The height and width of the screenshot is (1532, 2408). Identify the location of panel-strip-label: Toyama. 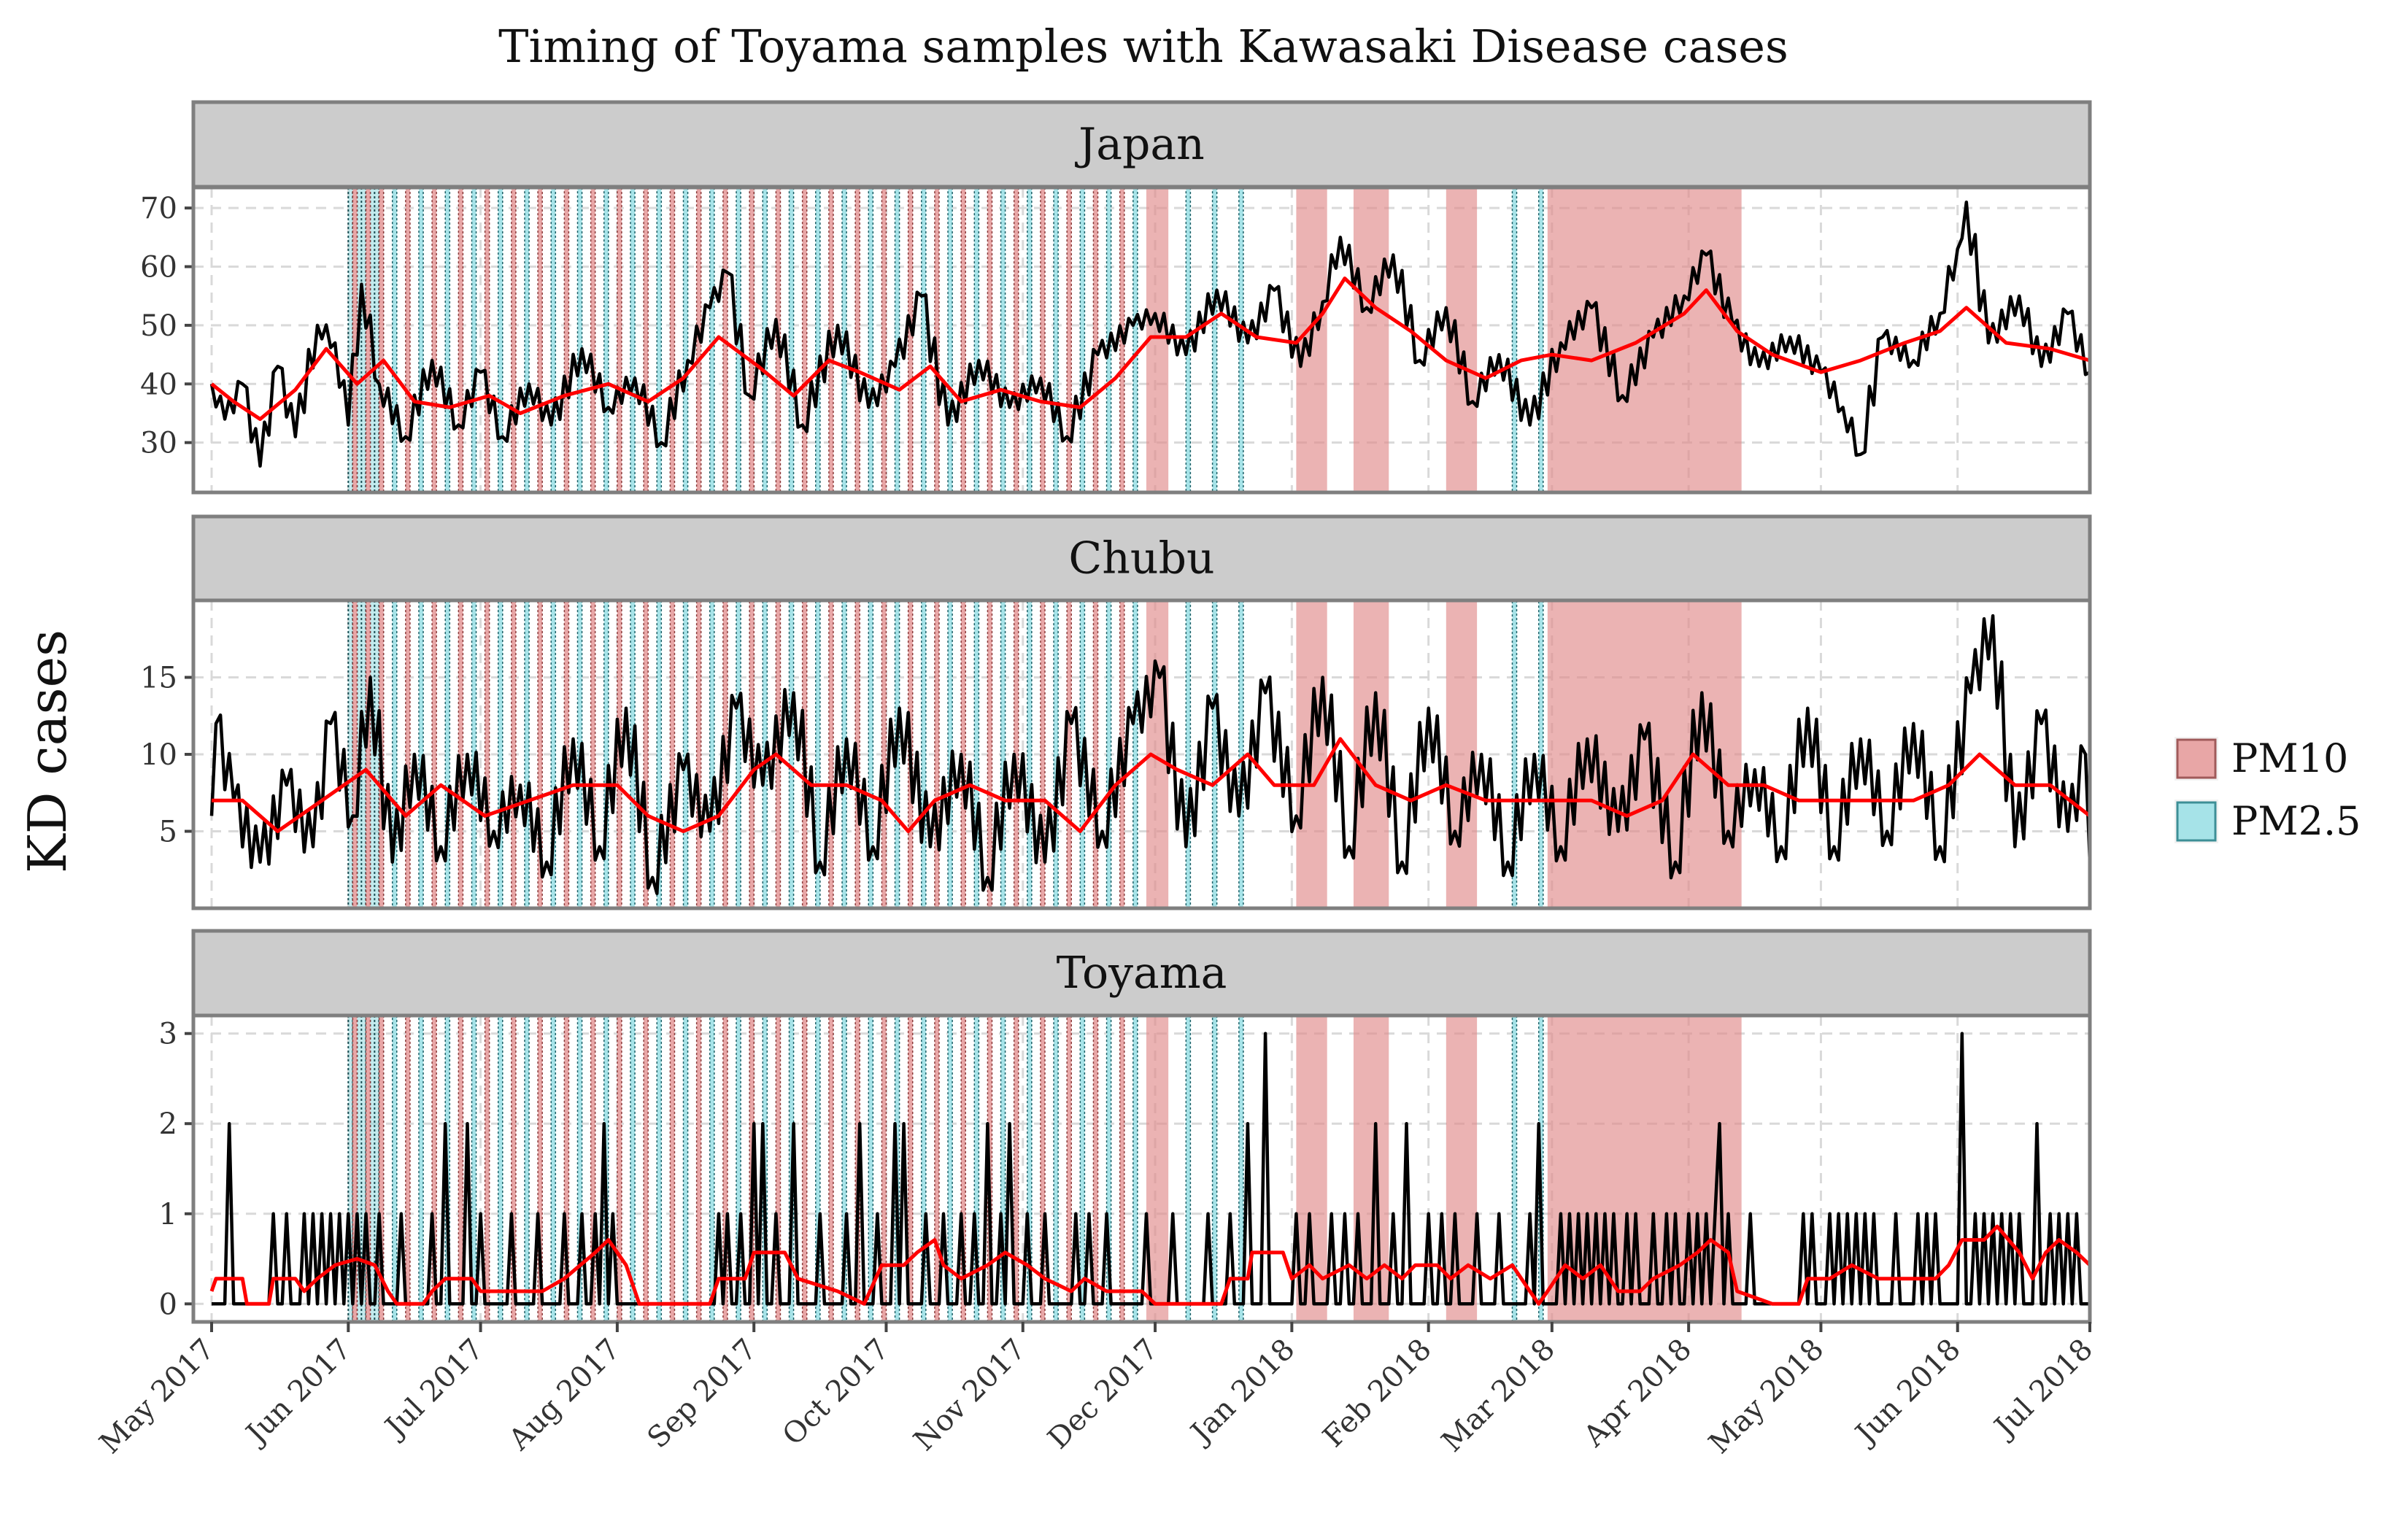
(1142, 974).